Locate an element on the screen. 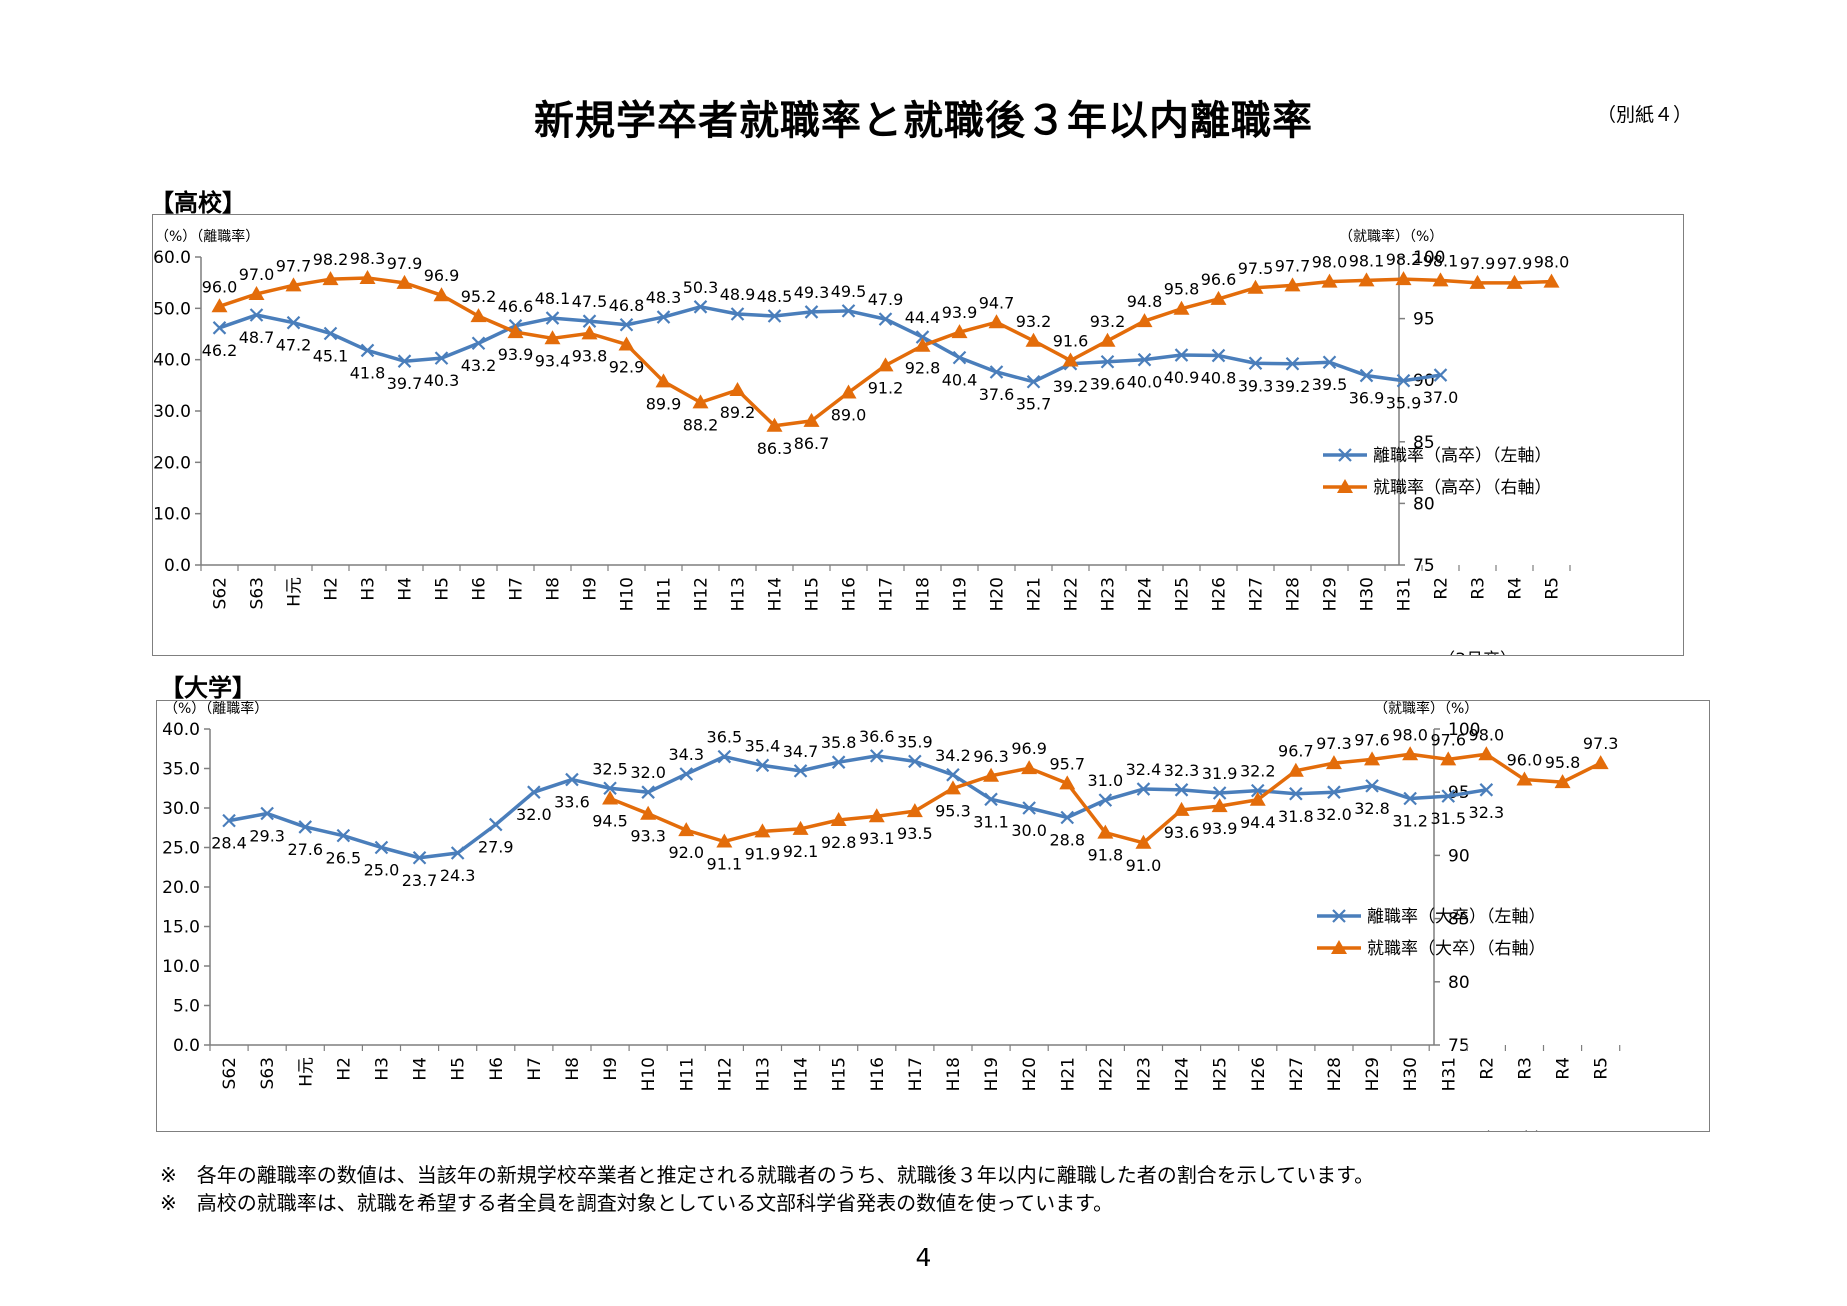 This screenshot has width=1847, height=1306. data-label: 97.3 is located at coordinates (1334, 743).